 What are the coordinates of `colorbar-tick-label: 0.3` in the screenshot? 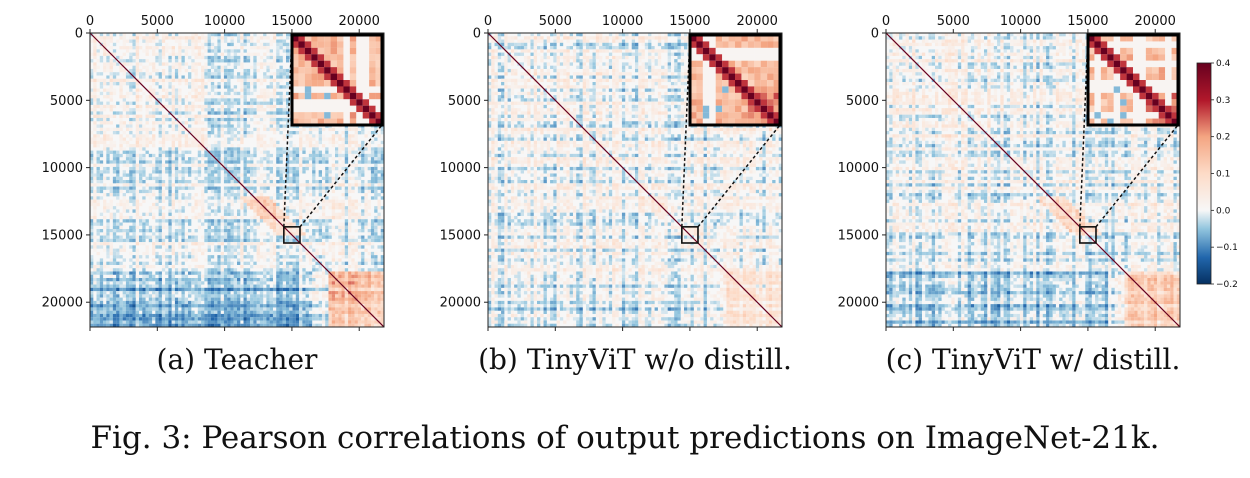 It's located at (1223, 101).